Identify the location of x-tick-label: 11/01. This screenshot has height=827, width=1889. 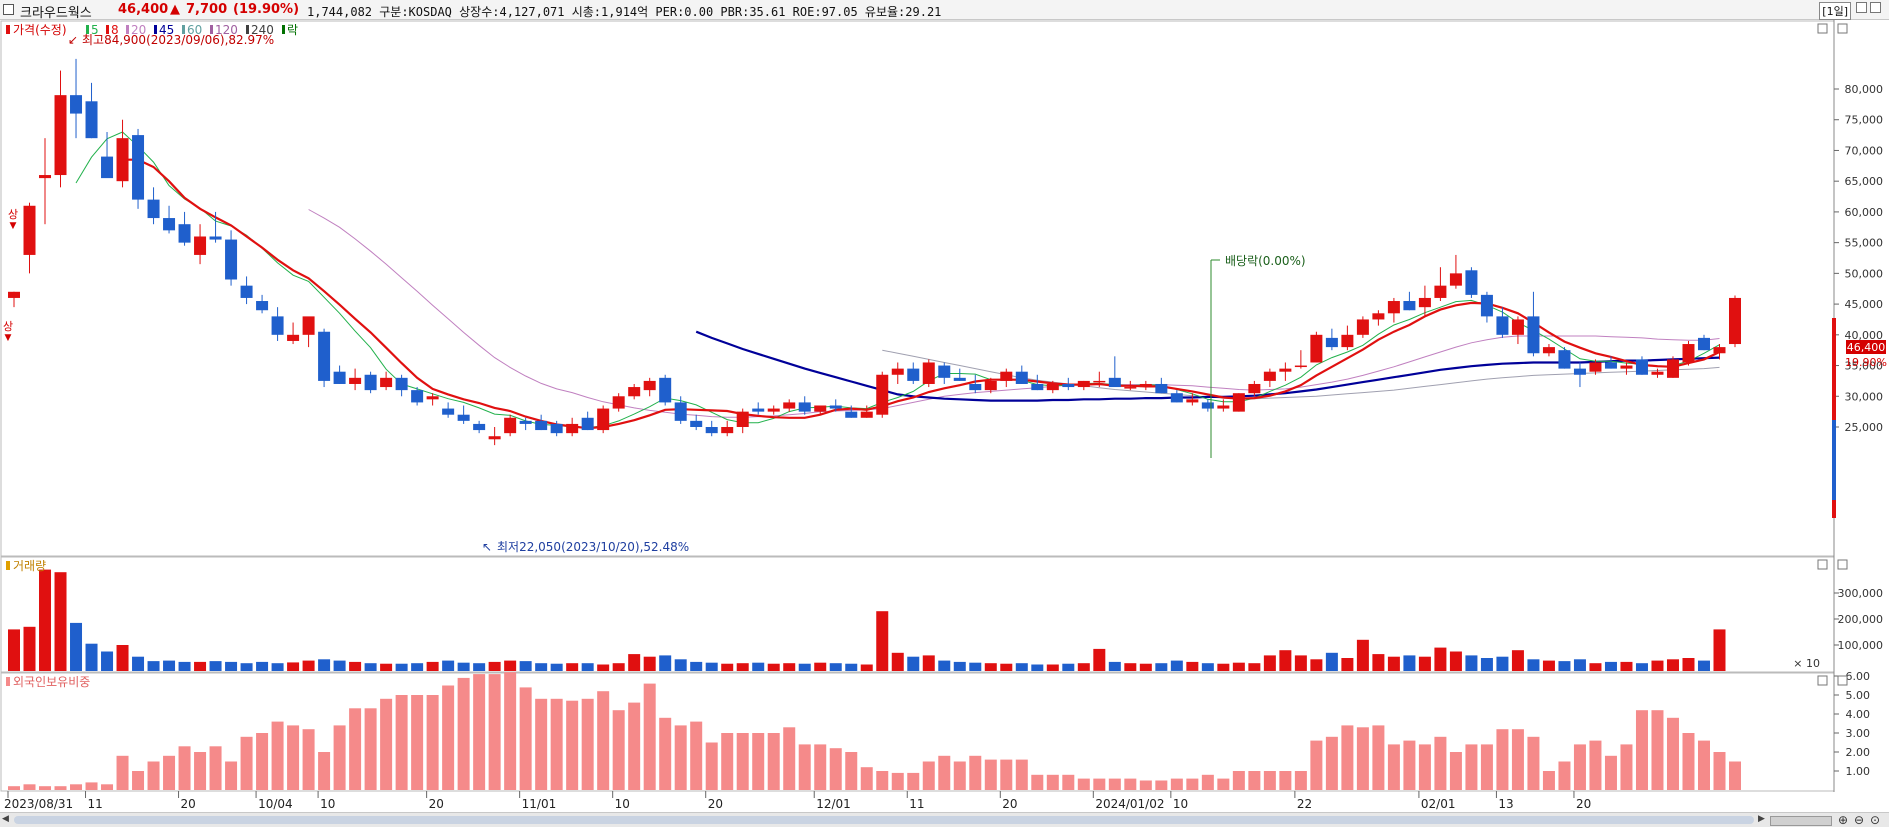
(539, 804).